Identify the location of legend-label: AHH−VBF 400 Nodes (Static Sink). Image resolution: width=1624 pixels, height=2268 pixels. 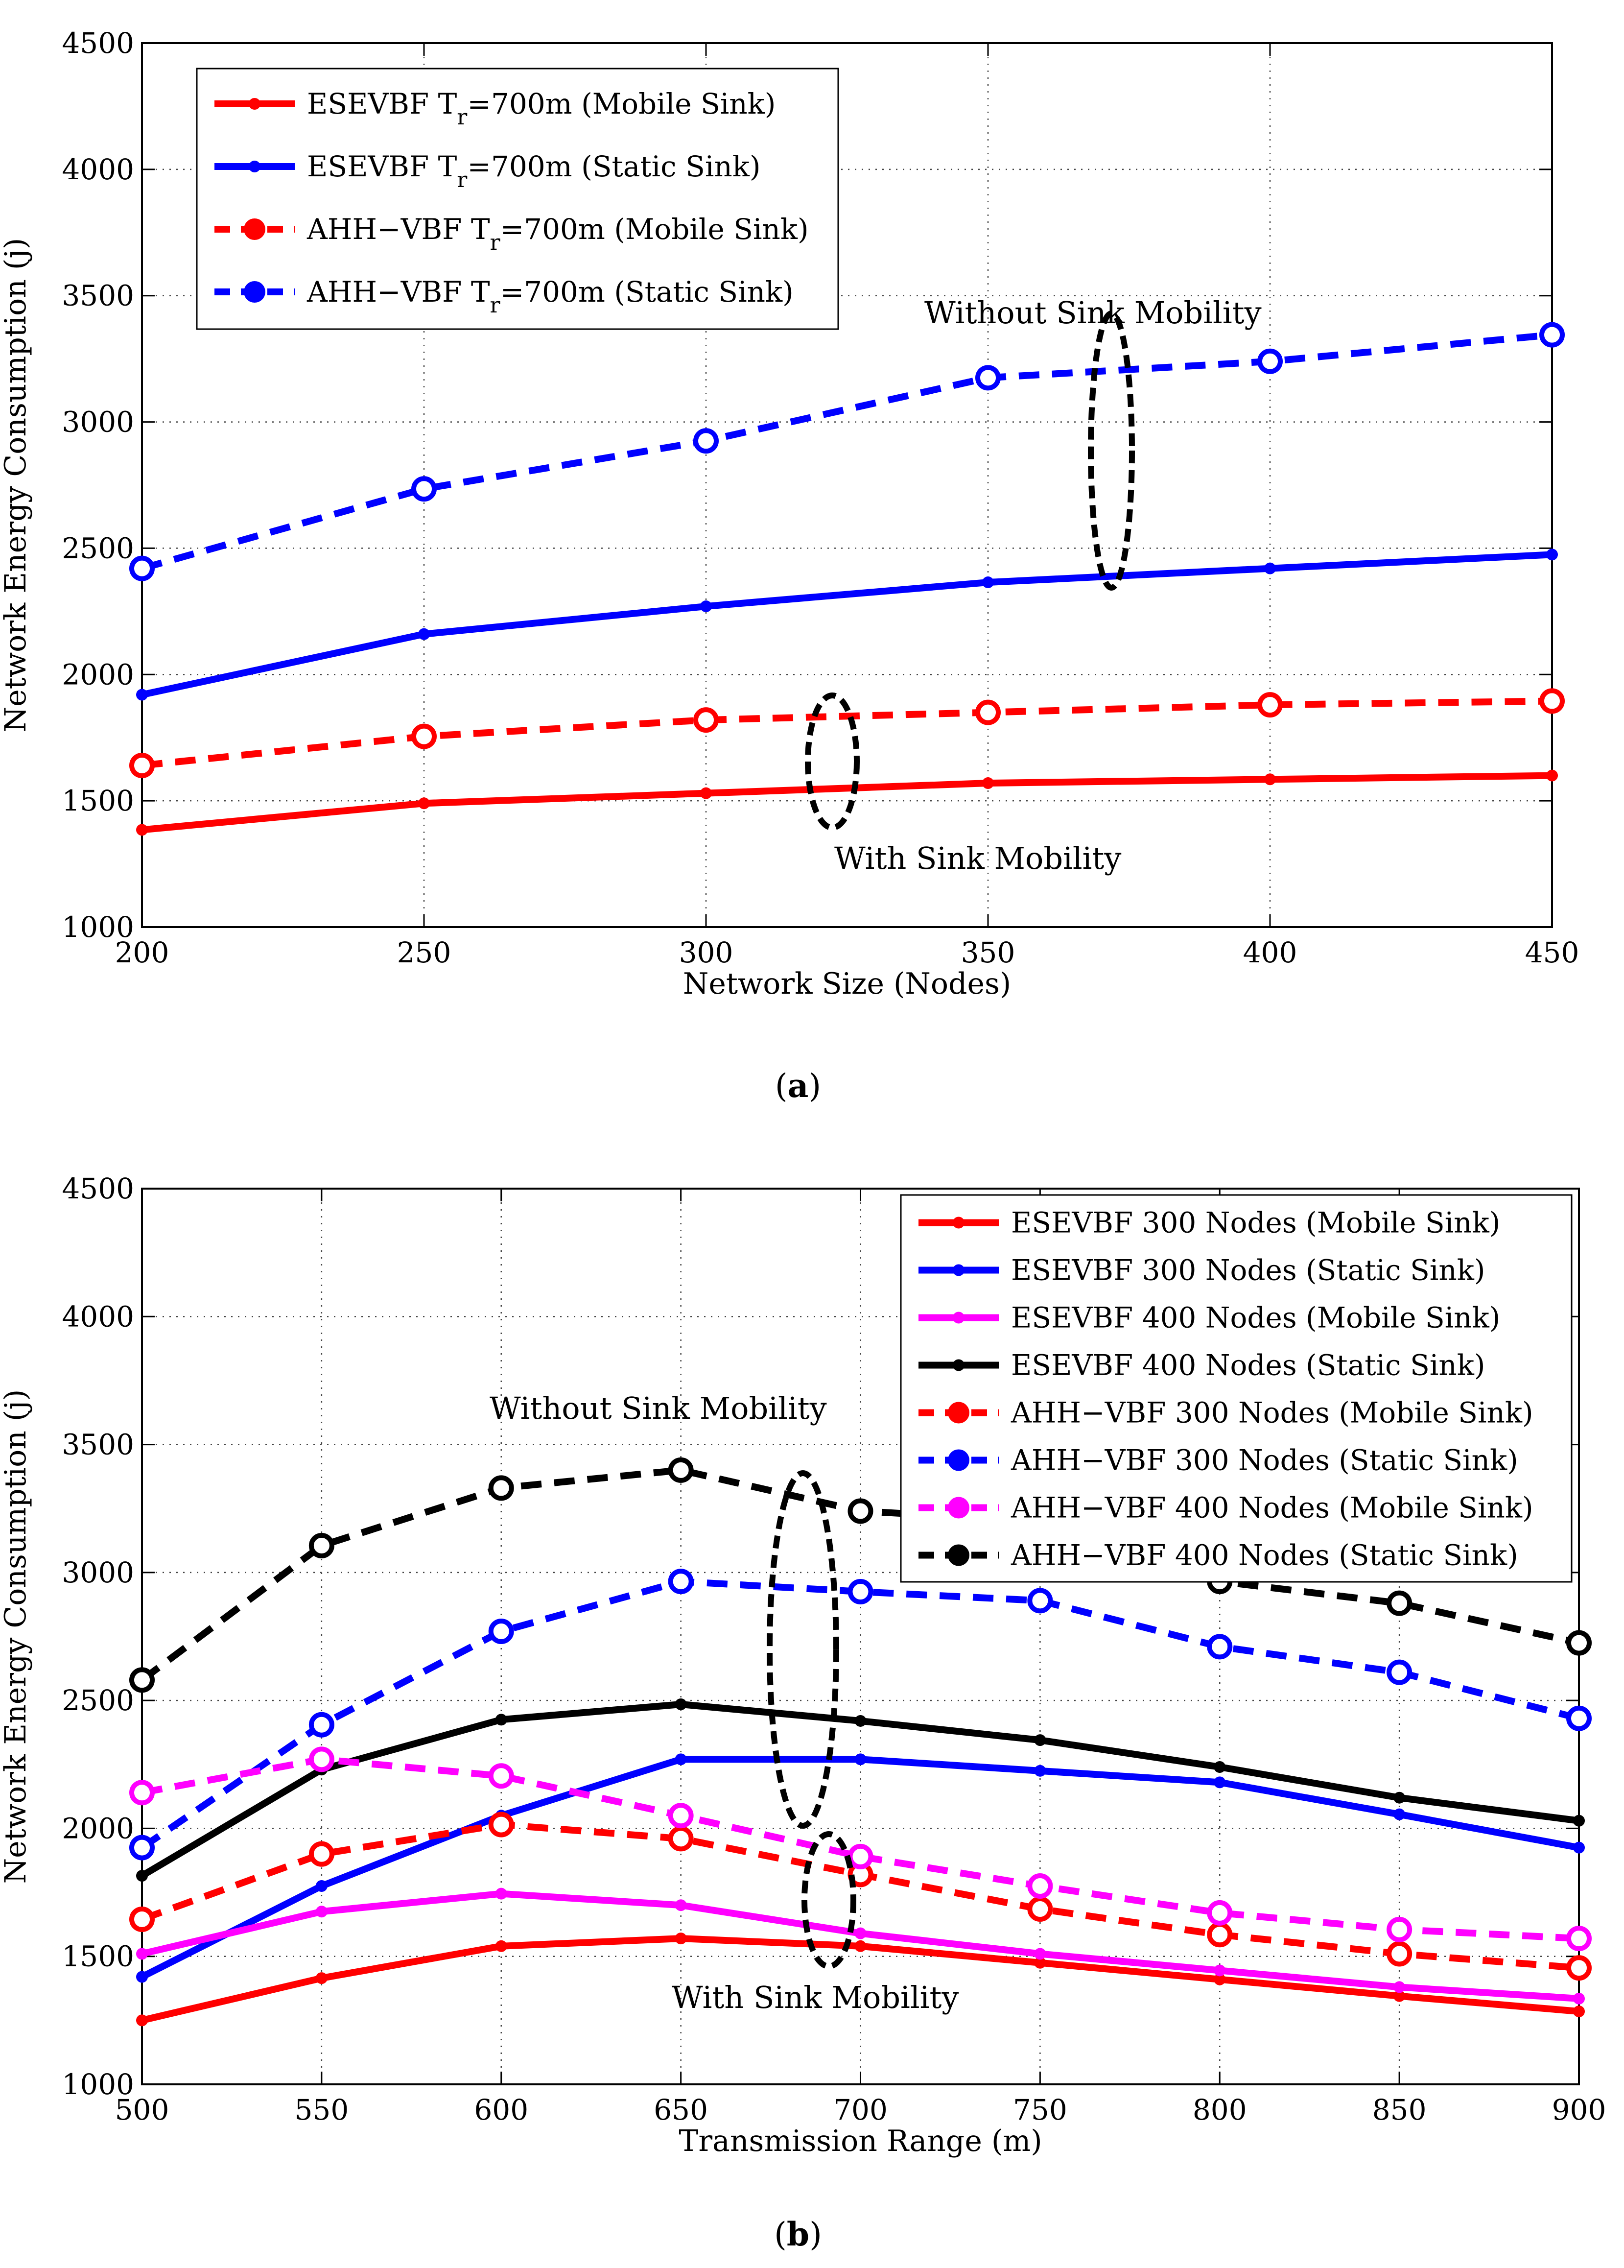
(1264, 1555).